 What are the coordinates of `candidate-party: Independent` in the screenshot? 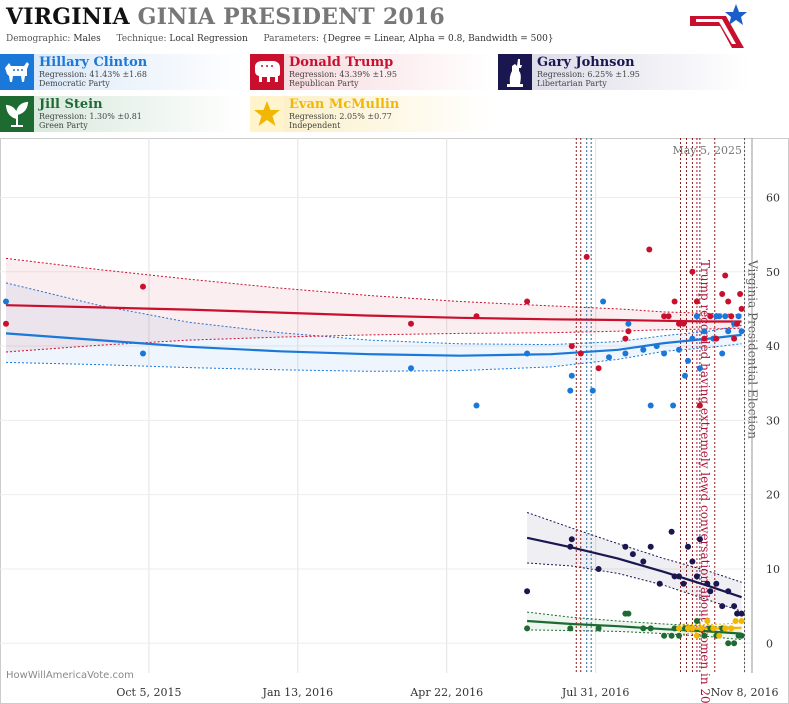 It's located at (315, 125).